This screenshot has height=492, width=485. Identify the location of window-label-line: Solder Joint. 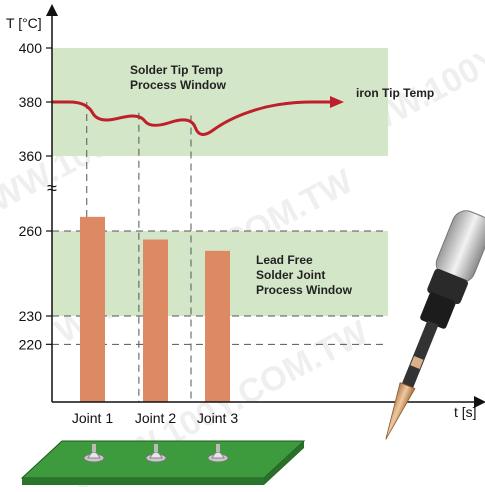
(290, 275).